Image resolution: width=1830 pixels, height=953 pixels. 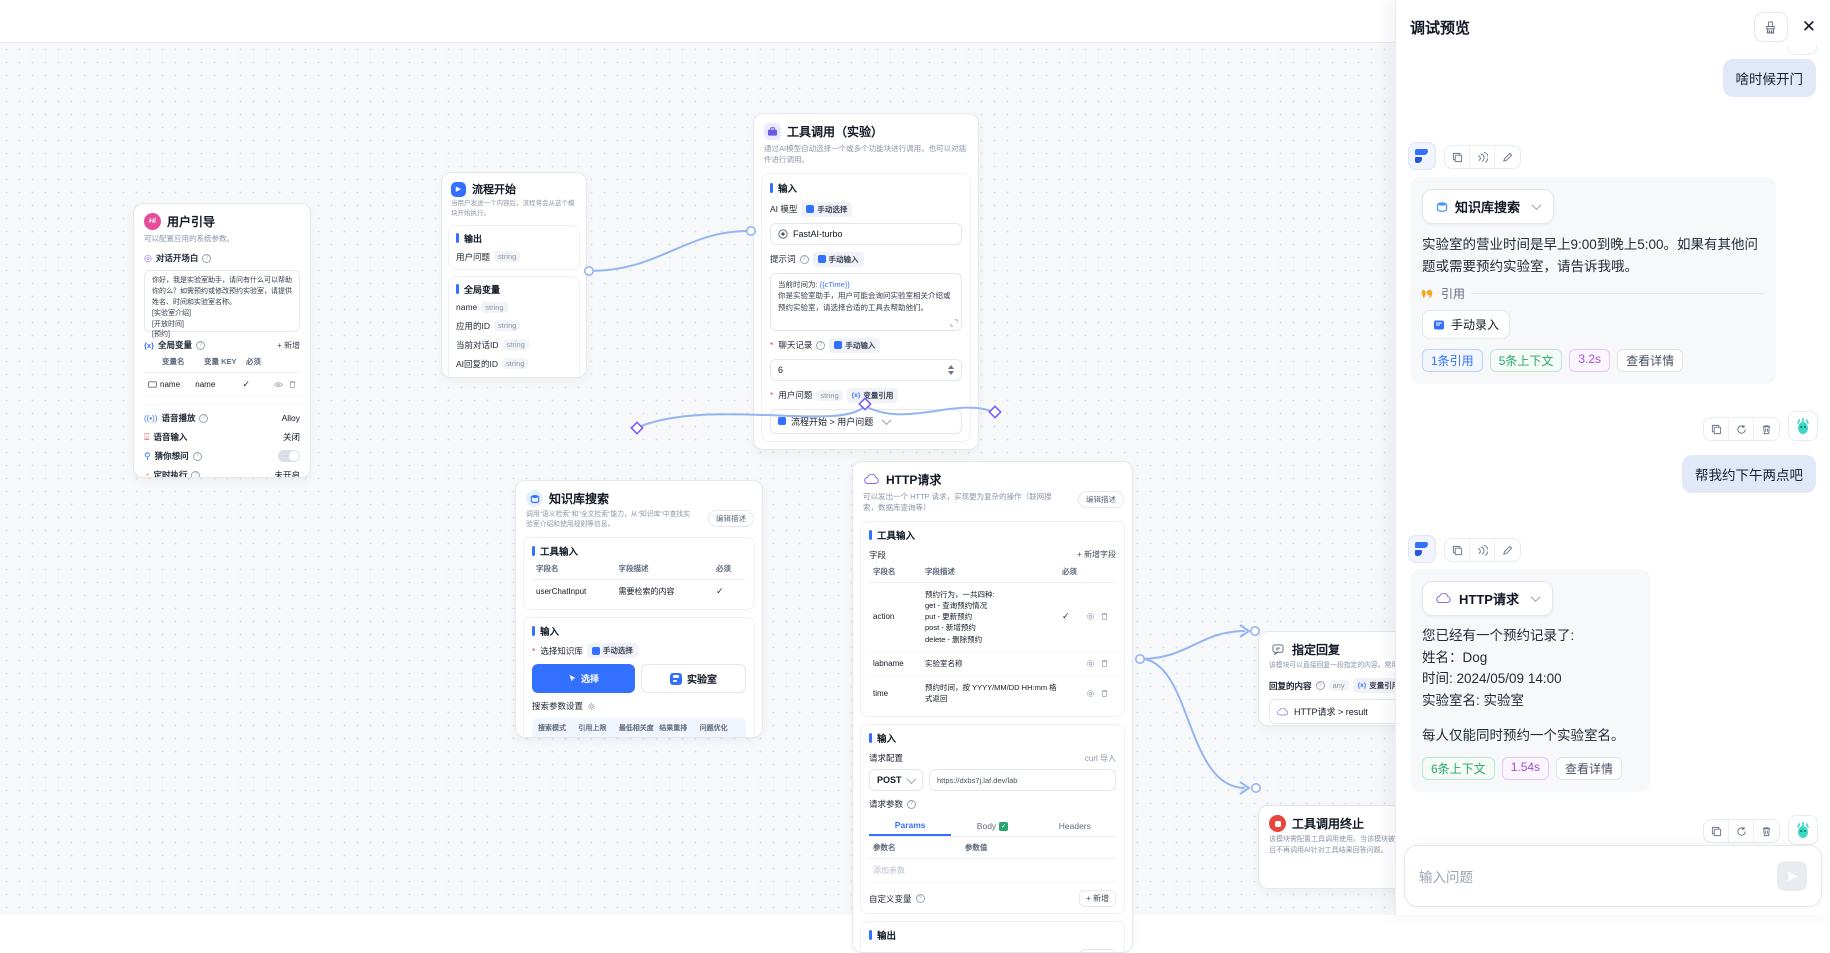 I want to click on flow-start-icon: ▶, so click(x=458, y=189).